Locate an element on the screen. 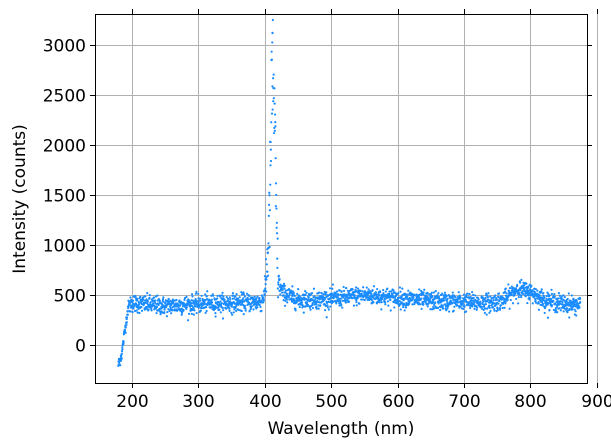 This screenshot has height=447, width=611. y-tick-label: 1500 is located at coordinates (64, 197).